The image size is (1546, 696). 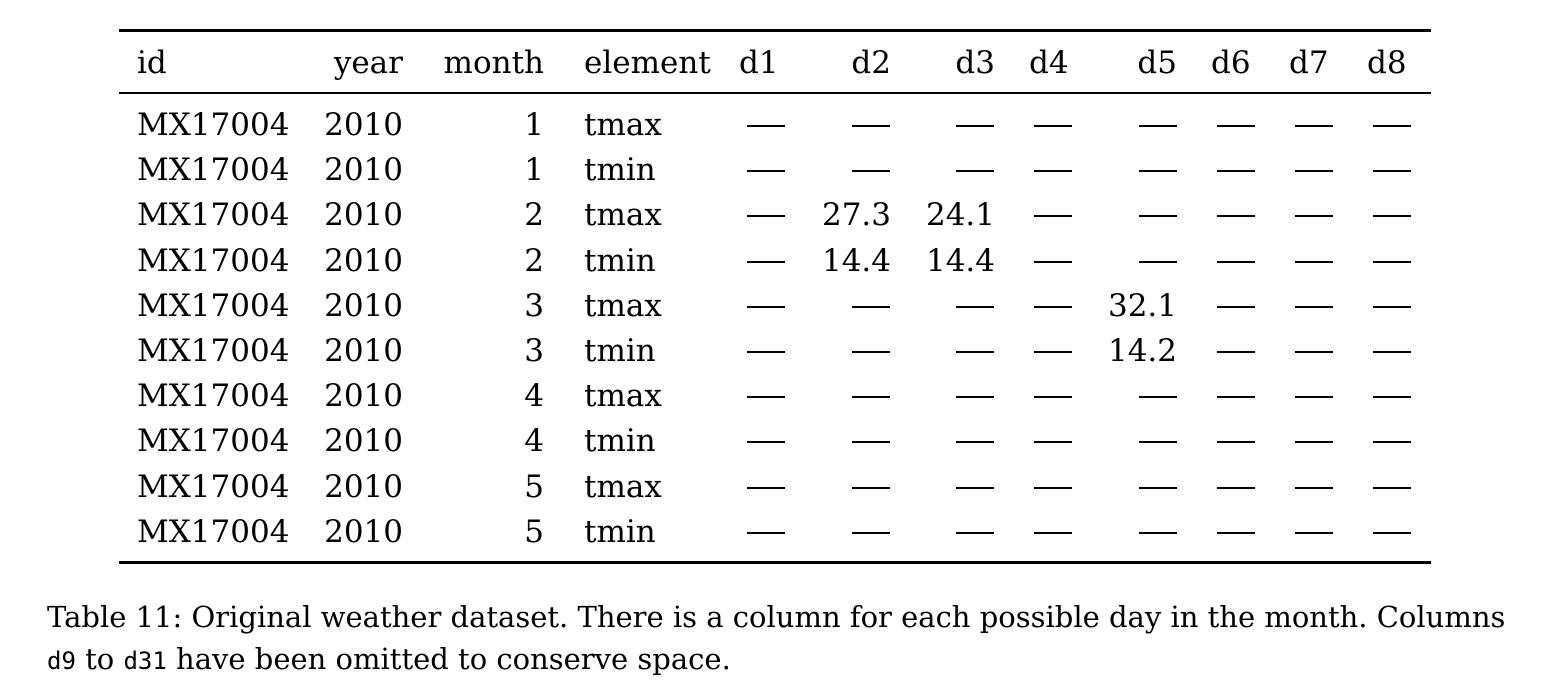 I want to click on caption-rest: have been omitted to conserve space., so click(x=448, y=659).